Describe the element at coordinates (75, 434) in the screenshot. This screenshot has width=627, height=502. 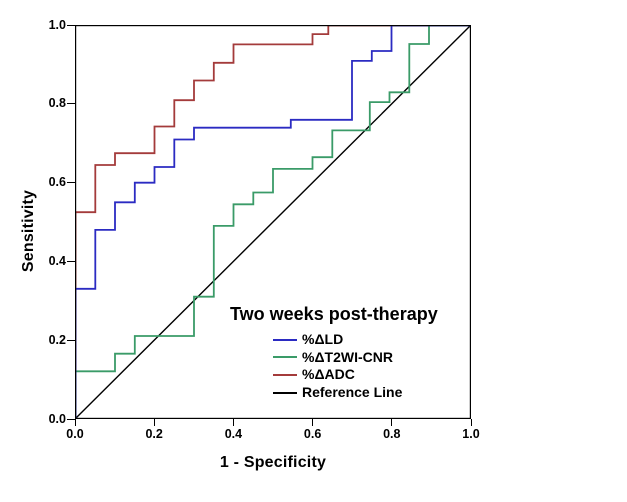
I see `x-tick-label: 0.0` at that location.